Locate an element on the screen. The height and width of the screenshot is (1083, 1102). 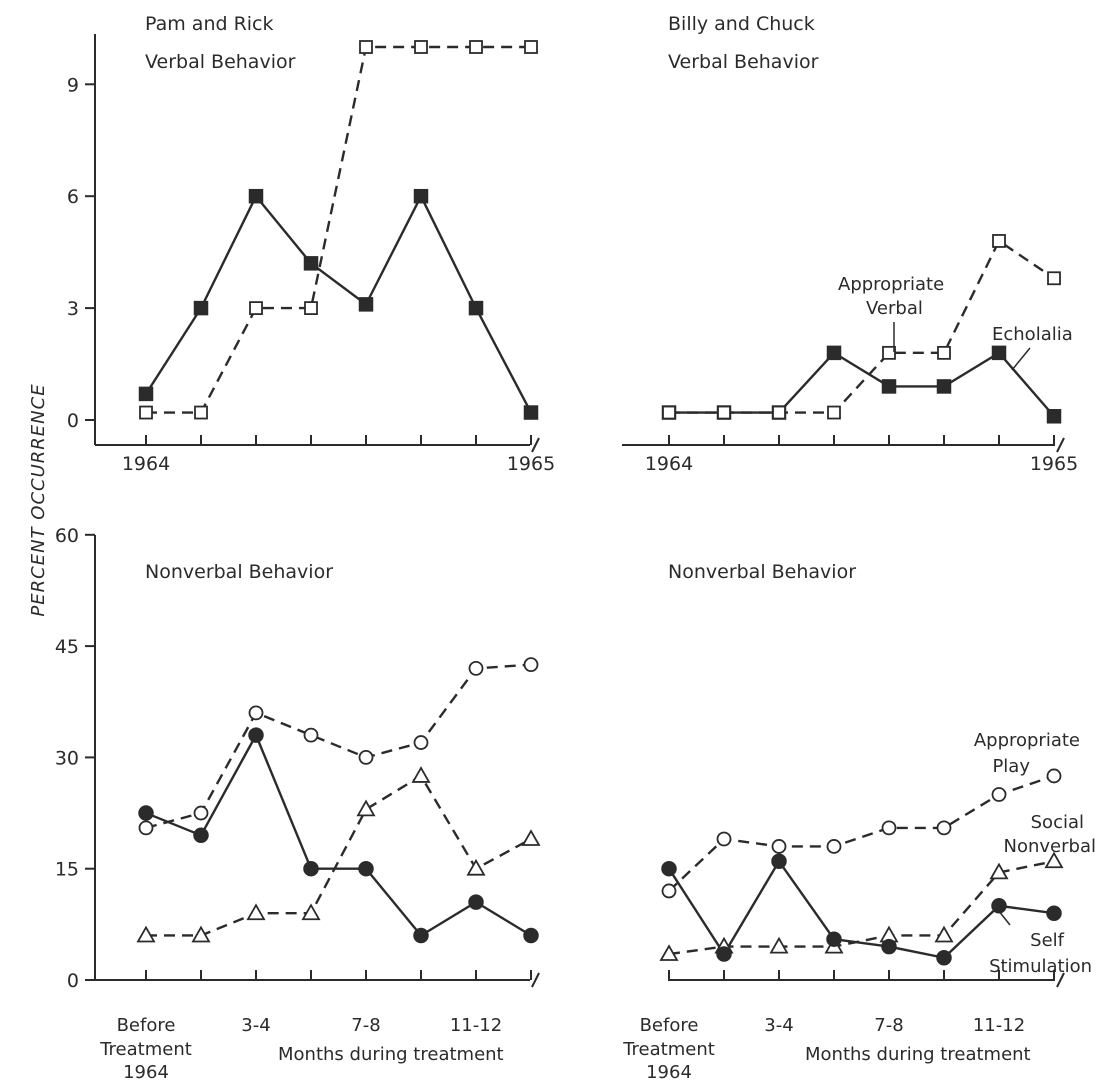
x-label-3-4-left: 3-4 is located at coordinates (255, 1025).